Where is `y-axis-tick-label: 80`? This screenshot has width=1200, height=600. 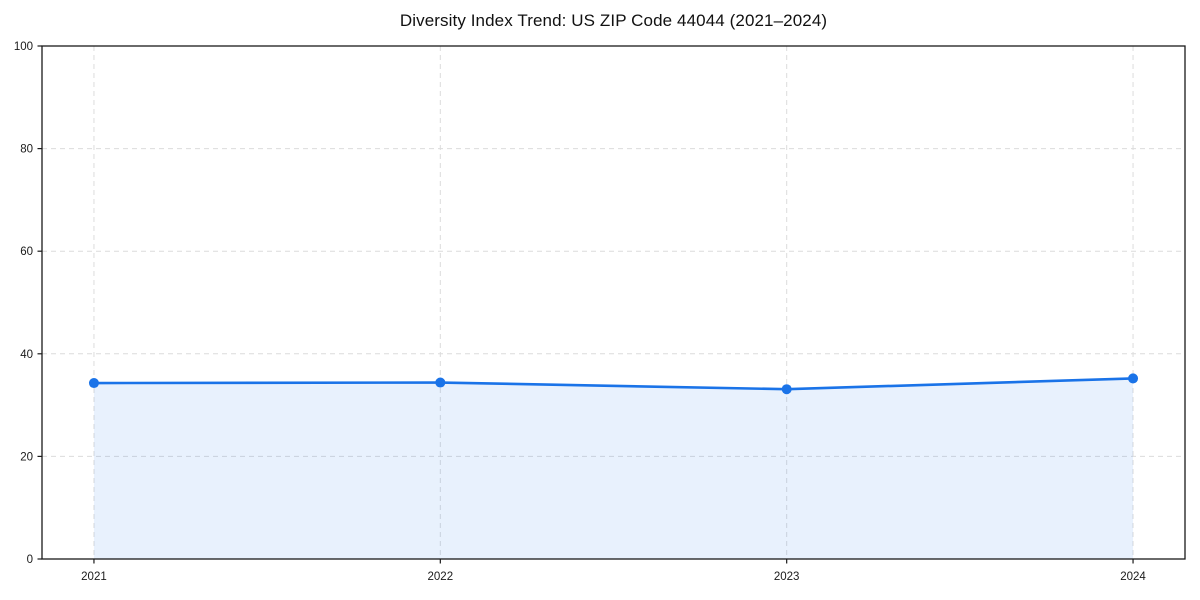 y-axis-tick-label: 80 is located at coordinates (26, 150).